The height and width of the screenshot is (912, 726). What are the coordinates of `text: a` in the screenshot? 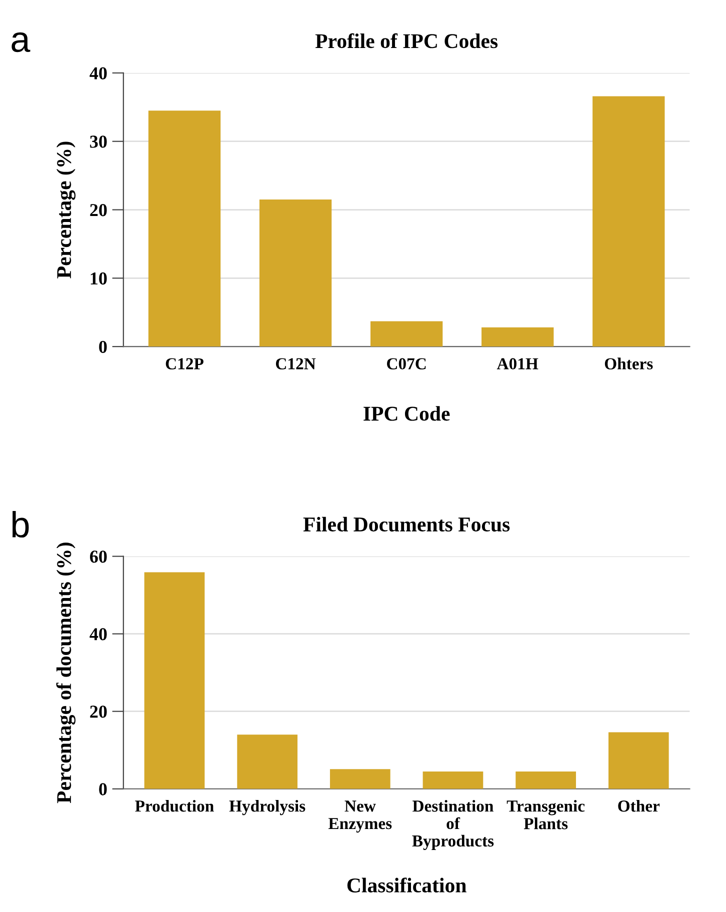 It's located at (21, 42).